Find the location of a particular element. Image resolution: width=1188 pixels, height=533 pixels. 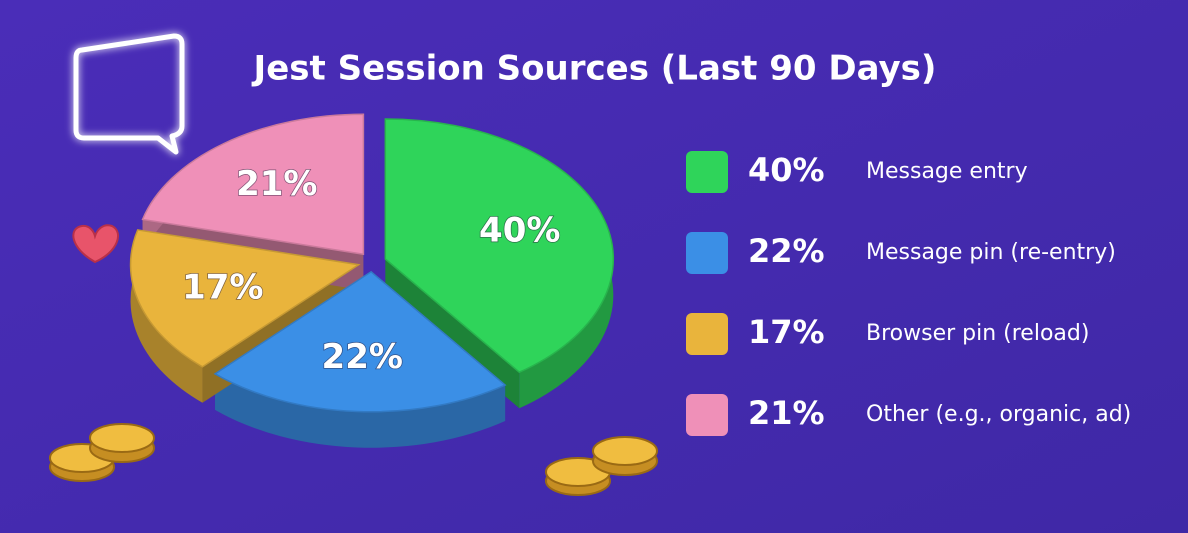

chart-title: Jest Session Sources (Last 90 Days) is located at coordinates (594, 69).